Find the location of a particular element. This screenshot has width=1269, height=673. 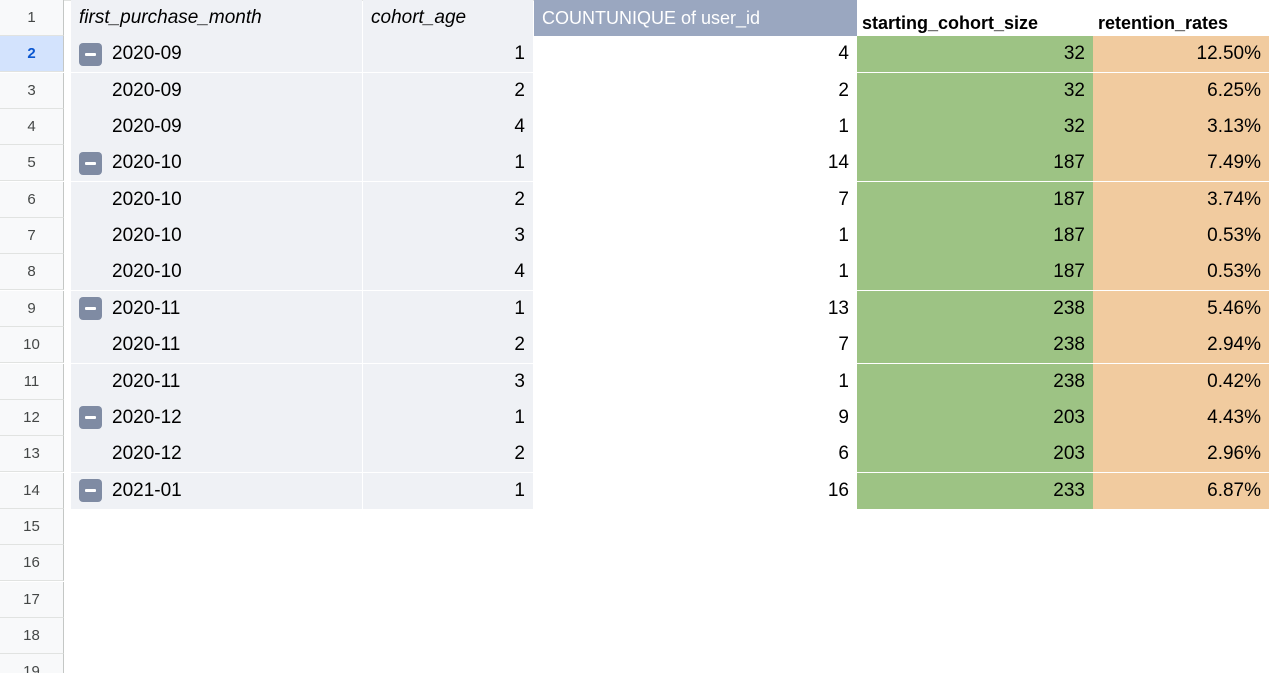

row-number: 9 is located at coordinates (32, 308).